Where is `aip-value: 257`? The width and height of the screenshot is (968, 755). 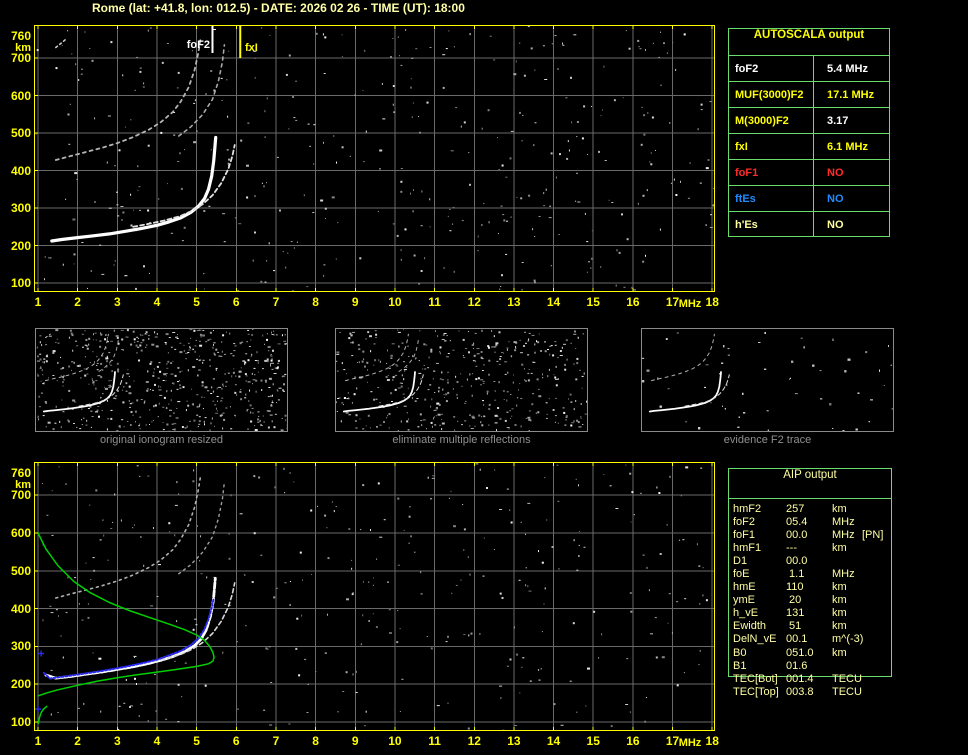
aip-value: 257 is located at coordinates (795, 509).